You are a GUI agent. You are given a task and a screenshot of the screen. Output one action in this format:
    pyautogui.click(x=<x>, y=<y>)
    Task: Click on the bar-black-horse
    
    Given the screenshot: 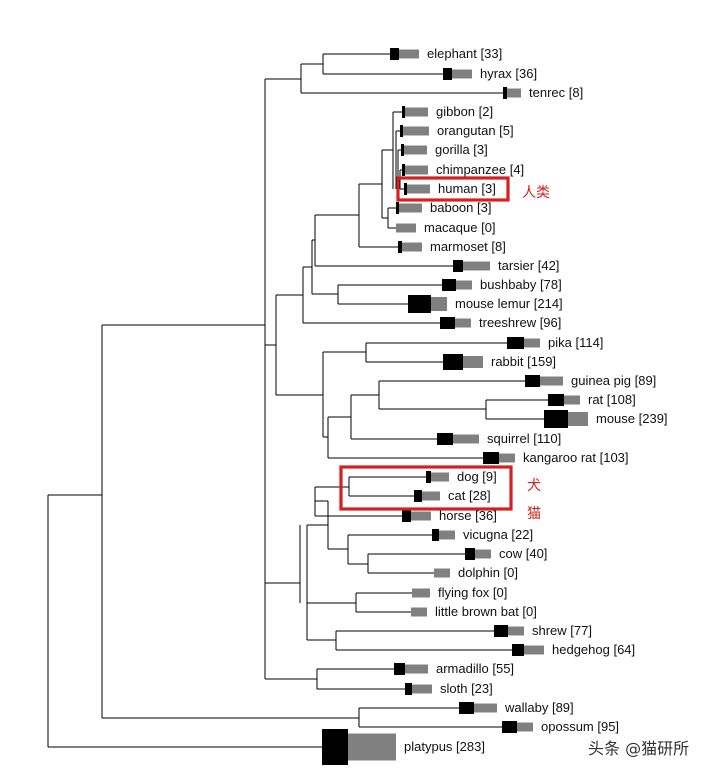 What is the action you would take?
    pyautogui.click(x=406, y=516)
    